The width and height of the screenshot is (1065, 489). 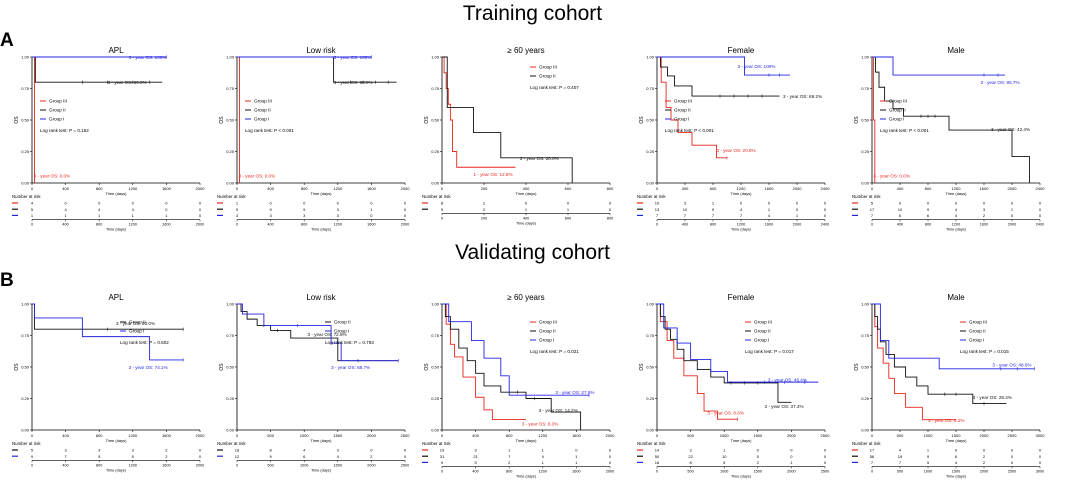 What do you see at coordinates (349, 342) in the screenshot?
I see `log-rank-text: Log rank test: P = 0.793` at bounding box center [349, 342].